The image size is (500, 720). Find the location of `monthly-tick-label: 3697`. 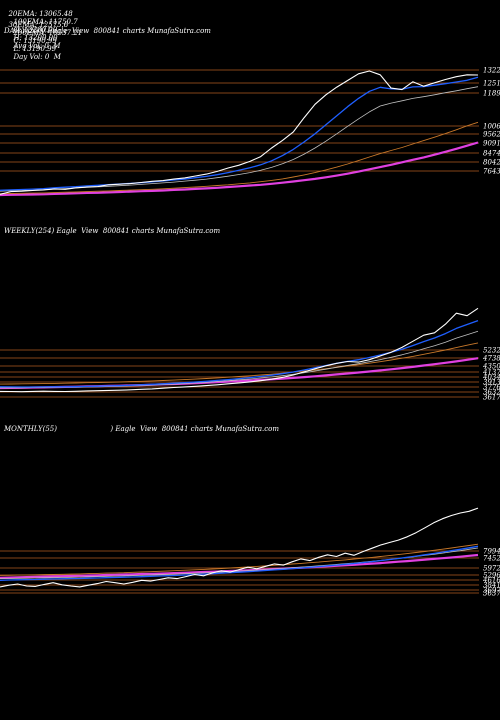

monthly-tick-label: 3697 is located at coordinates (491, 591).